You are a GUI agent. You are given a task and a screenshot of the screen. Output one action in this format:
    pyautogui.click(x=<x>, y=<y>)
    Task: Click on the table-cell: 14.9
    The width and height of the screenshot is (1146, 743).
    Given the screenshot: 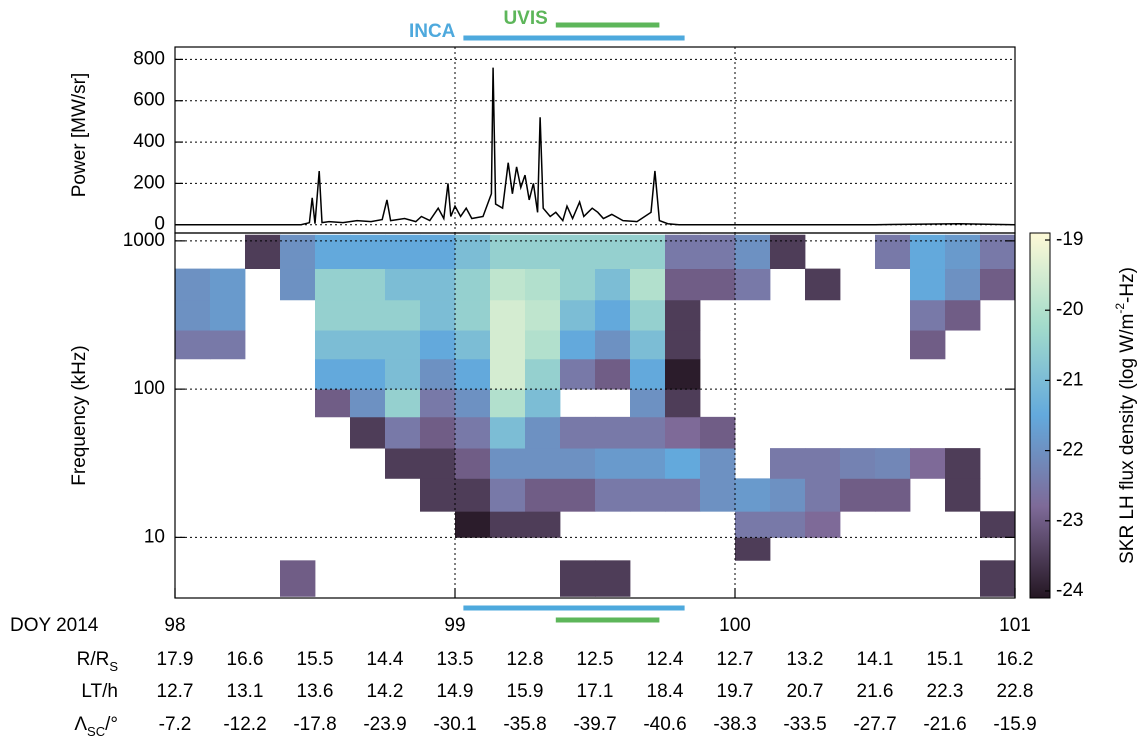 What is the action you would take?
    pyautogui.click(x=455, y=691)
    